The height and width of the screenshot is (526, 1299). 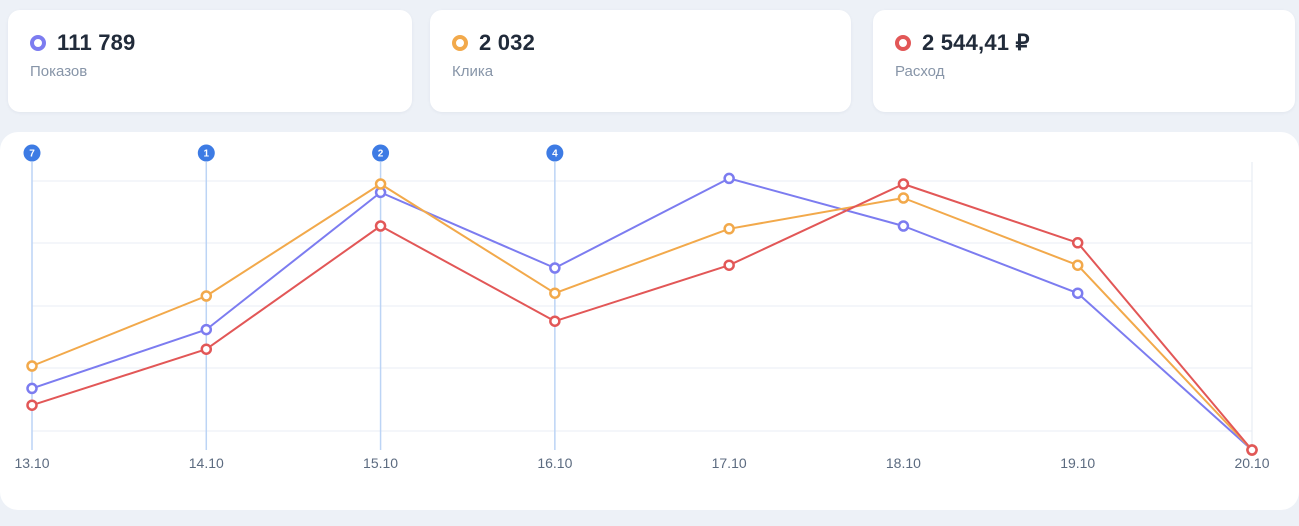 I want to click on annotation-badge-label: 1, so click(x=207, y=154).